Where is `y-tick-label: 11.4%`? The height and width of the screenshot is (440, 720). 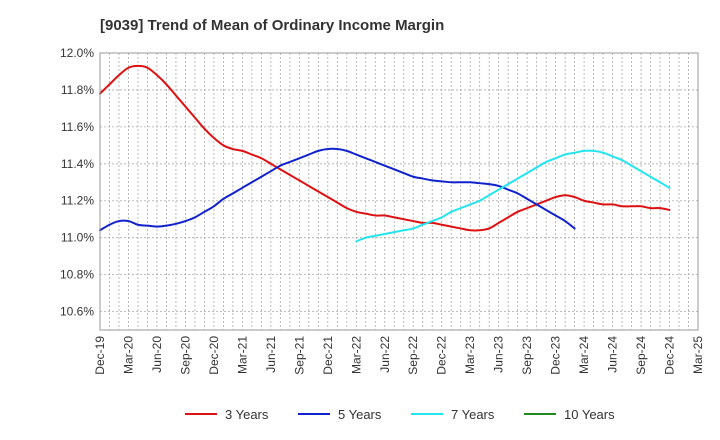 y-tick-label: 11.4% is located at coordinates (77, 164).